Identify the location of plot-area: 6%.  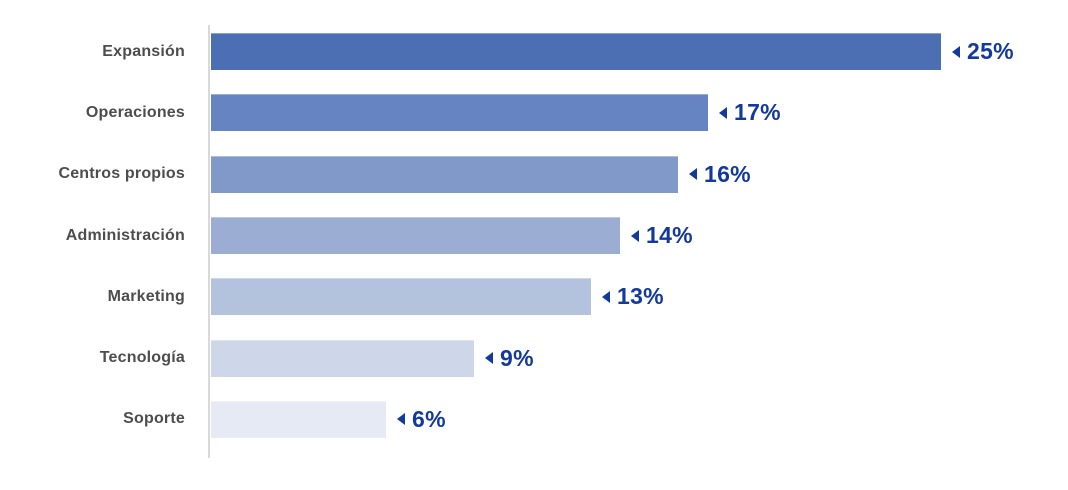
(634, 419).